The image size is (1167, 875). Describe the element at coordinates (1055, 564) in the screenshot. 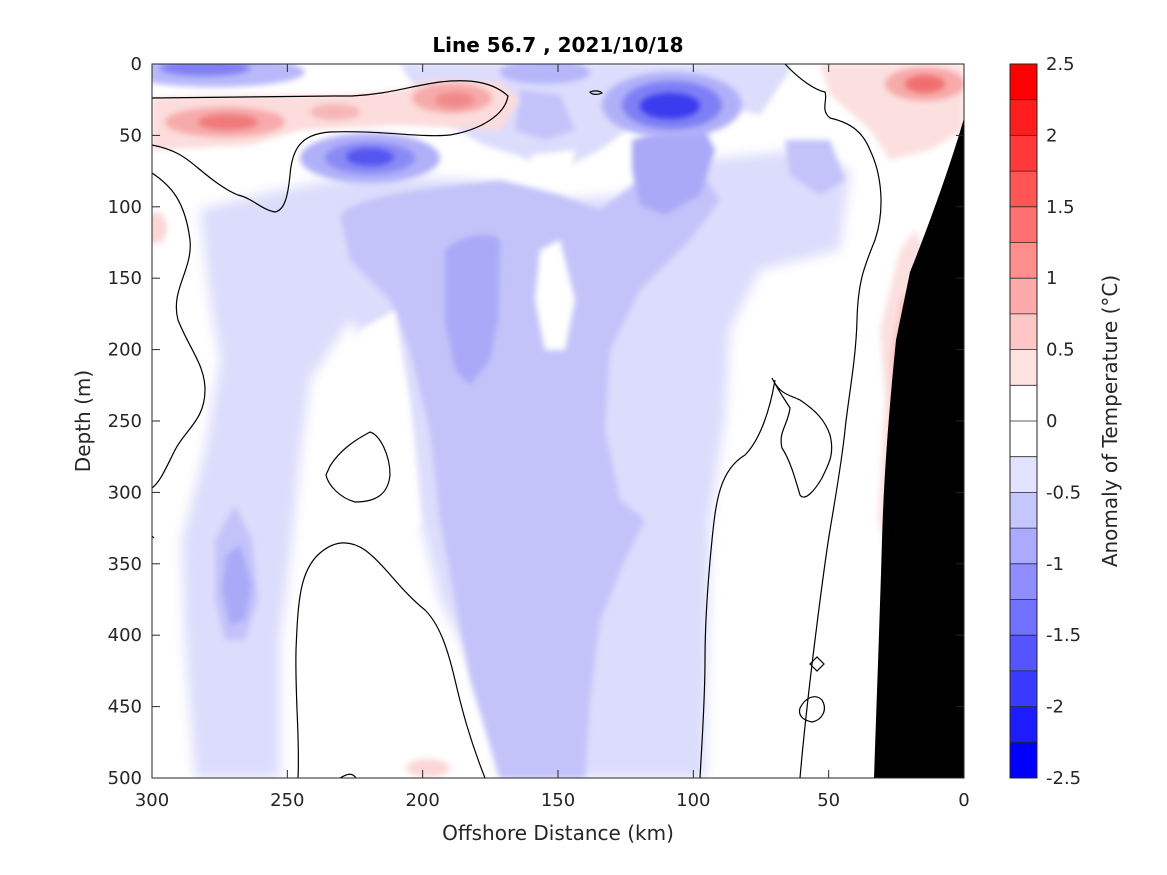

I see `colorbar-tick-label: -1` at that location.